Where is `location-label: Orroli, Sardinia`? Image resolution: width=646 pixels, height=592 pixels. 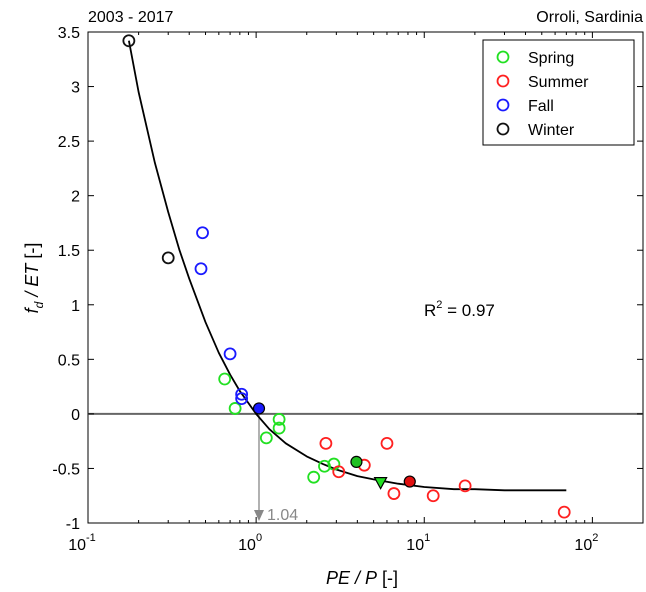
location-label: Orroli, Sardinia is located at coordinates (589, 17).